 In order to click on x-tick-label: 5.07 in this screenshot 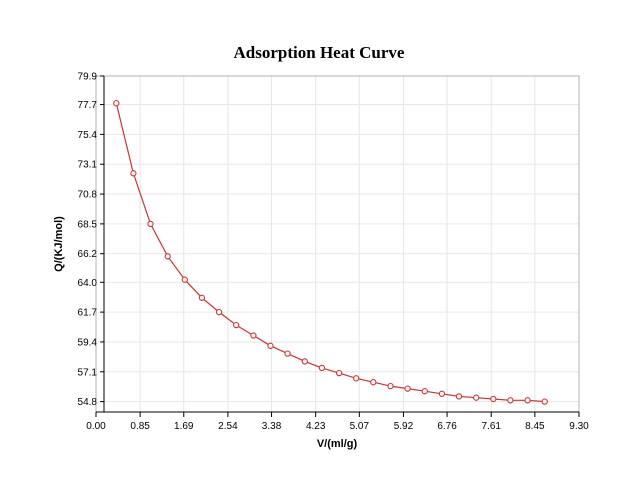, I will do `click(360, 426)`.